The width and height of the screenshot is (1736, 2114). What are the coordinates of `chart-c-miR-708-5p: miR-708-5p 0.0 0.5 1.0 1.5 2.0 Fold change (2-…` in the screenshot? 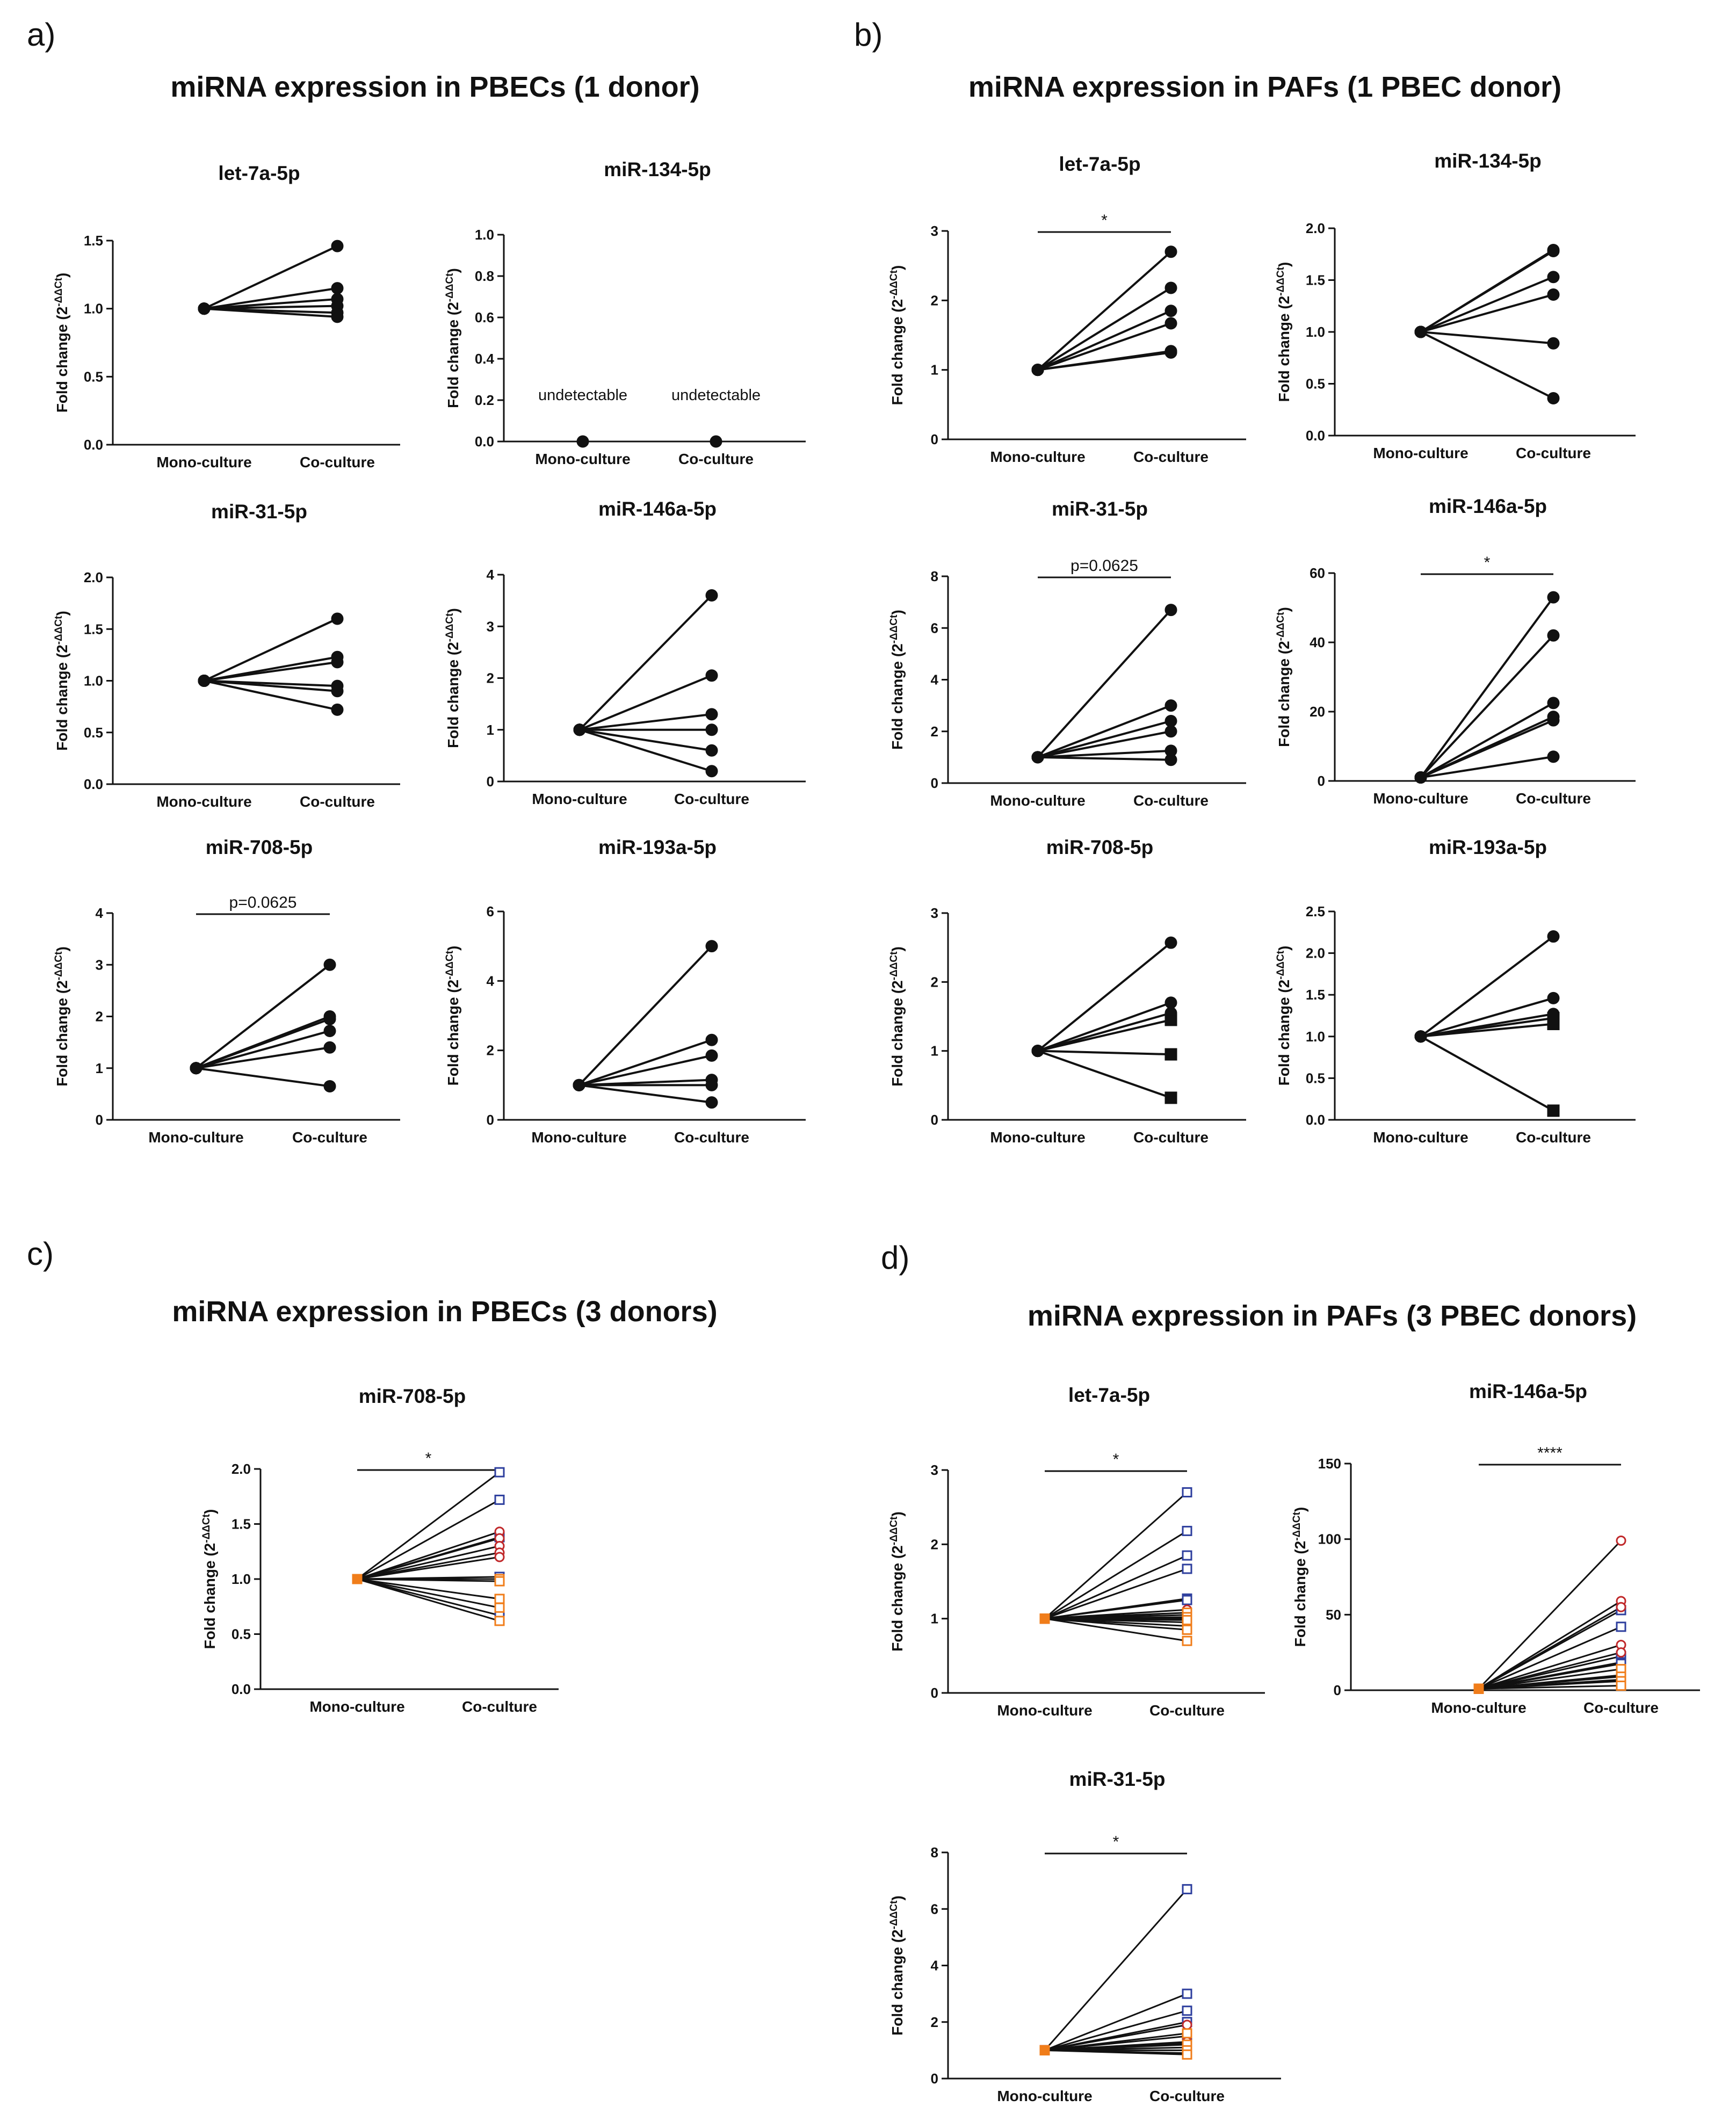 It's located at (380, 1550).